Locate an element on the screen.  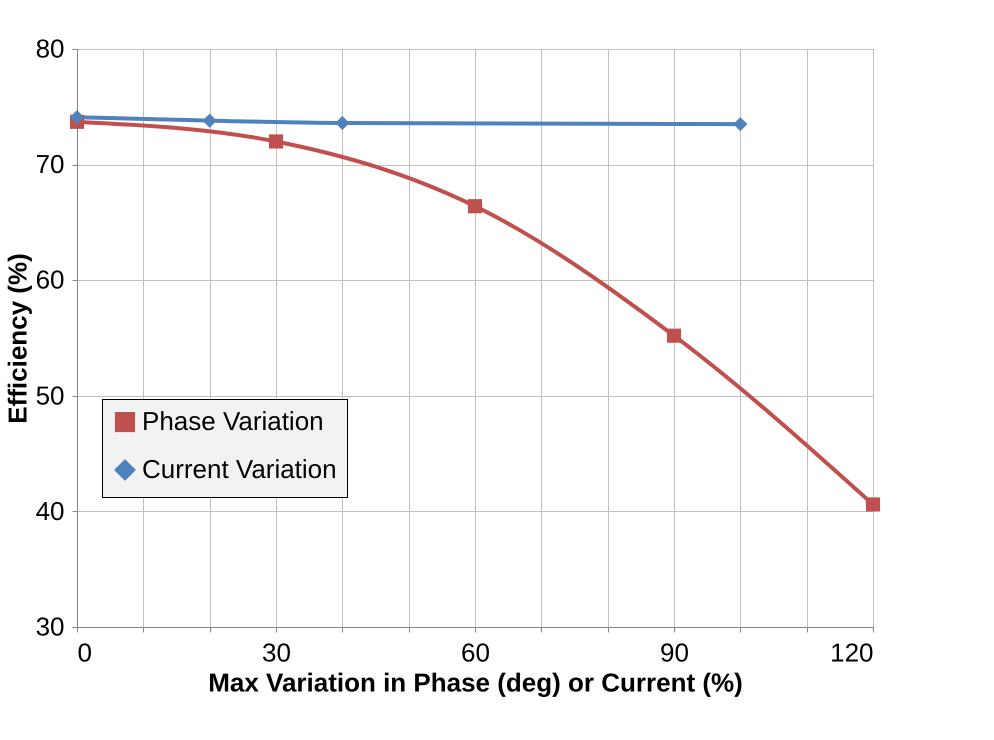
y-tick-label: 50 is located at coordinates (50, 395).